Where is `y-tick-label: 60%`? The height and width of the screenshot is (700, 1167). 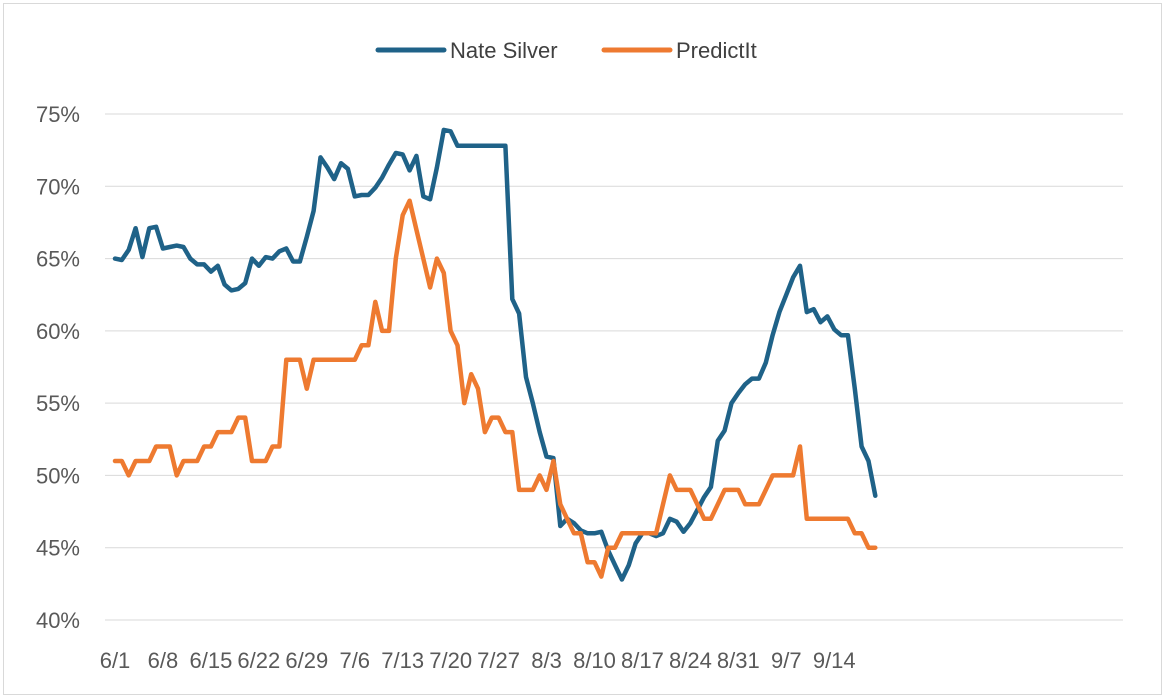 y-tick-label: 60% is located at coordinates (58, 331).